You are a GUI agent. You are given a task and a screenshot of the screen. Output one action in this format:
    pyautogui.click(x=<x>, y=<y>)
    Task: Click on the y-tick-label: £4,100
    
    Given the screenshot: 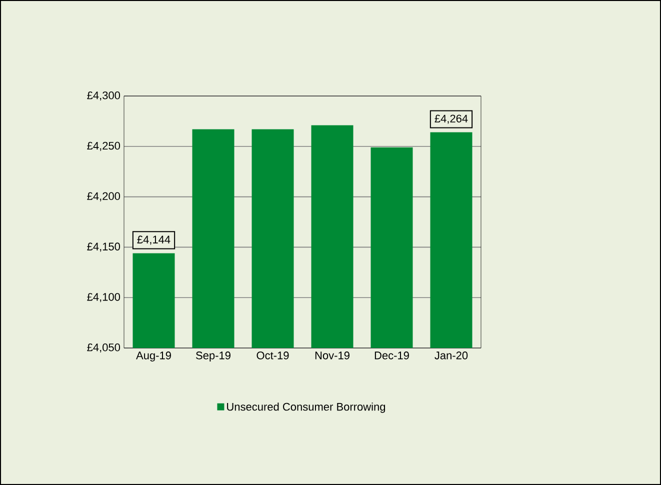 What is the action you would take?
    pyautogui.click(x=103, y=297)
    